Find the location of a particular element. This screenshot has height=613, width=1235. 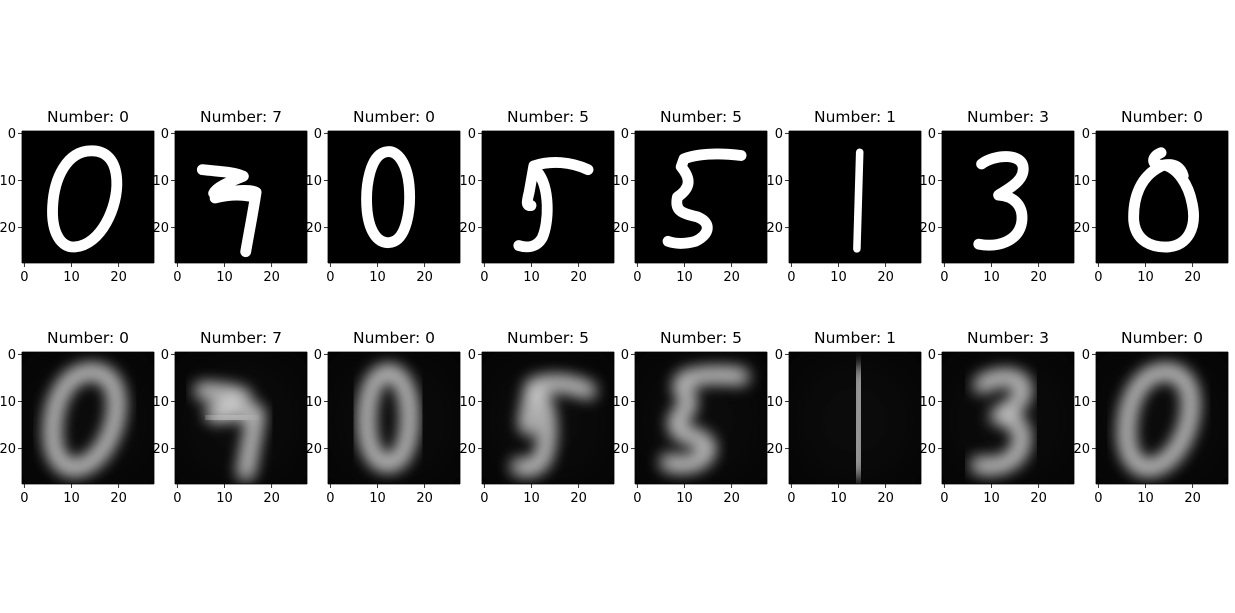

panel-title: Number: 1 is located at coordinates (855, 117).